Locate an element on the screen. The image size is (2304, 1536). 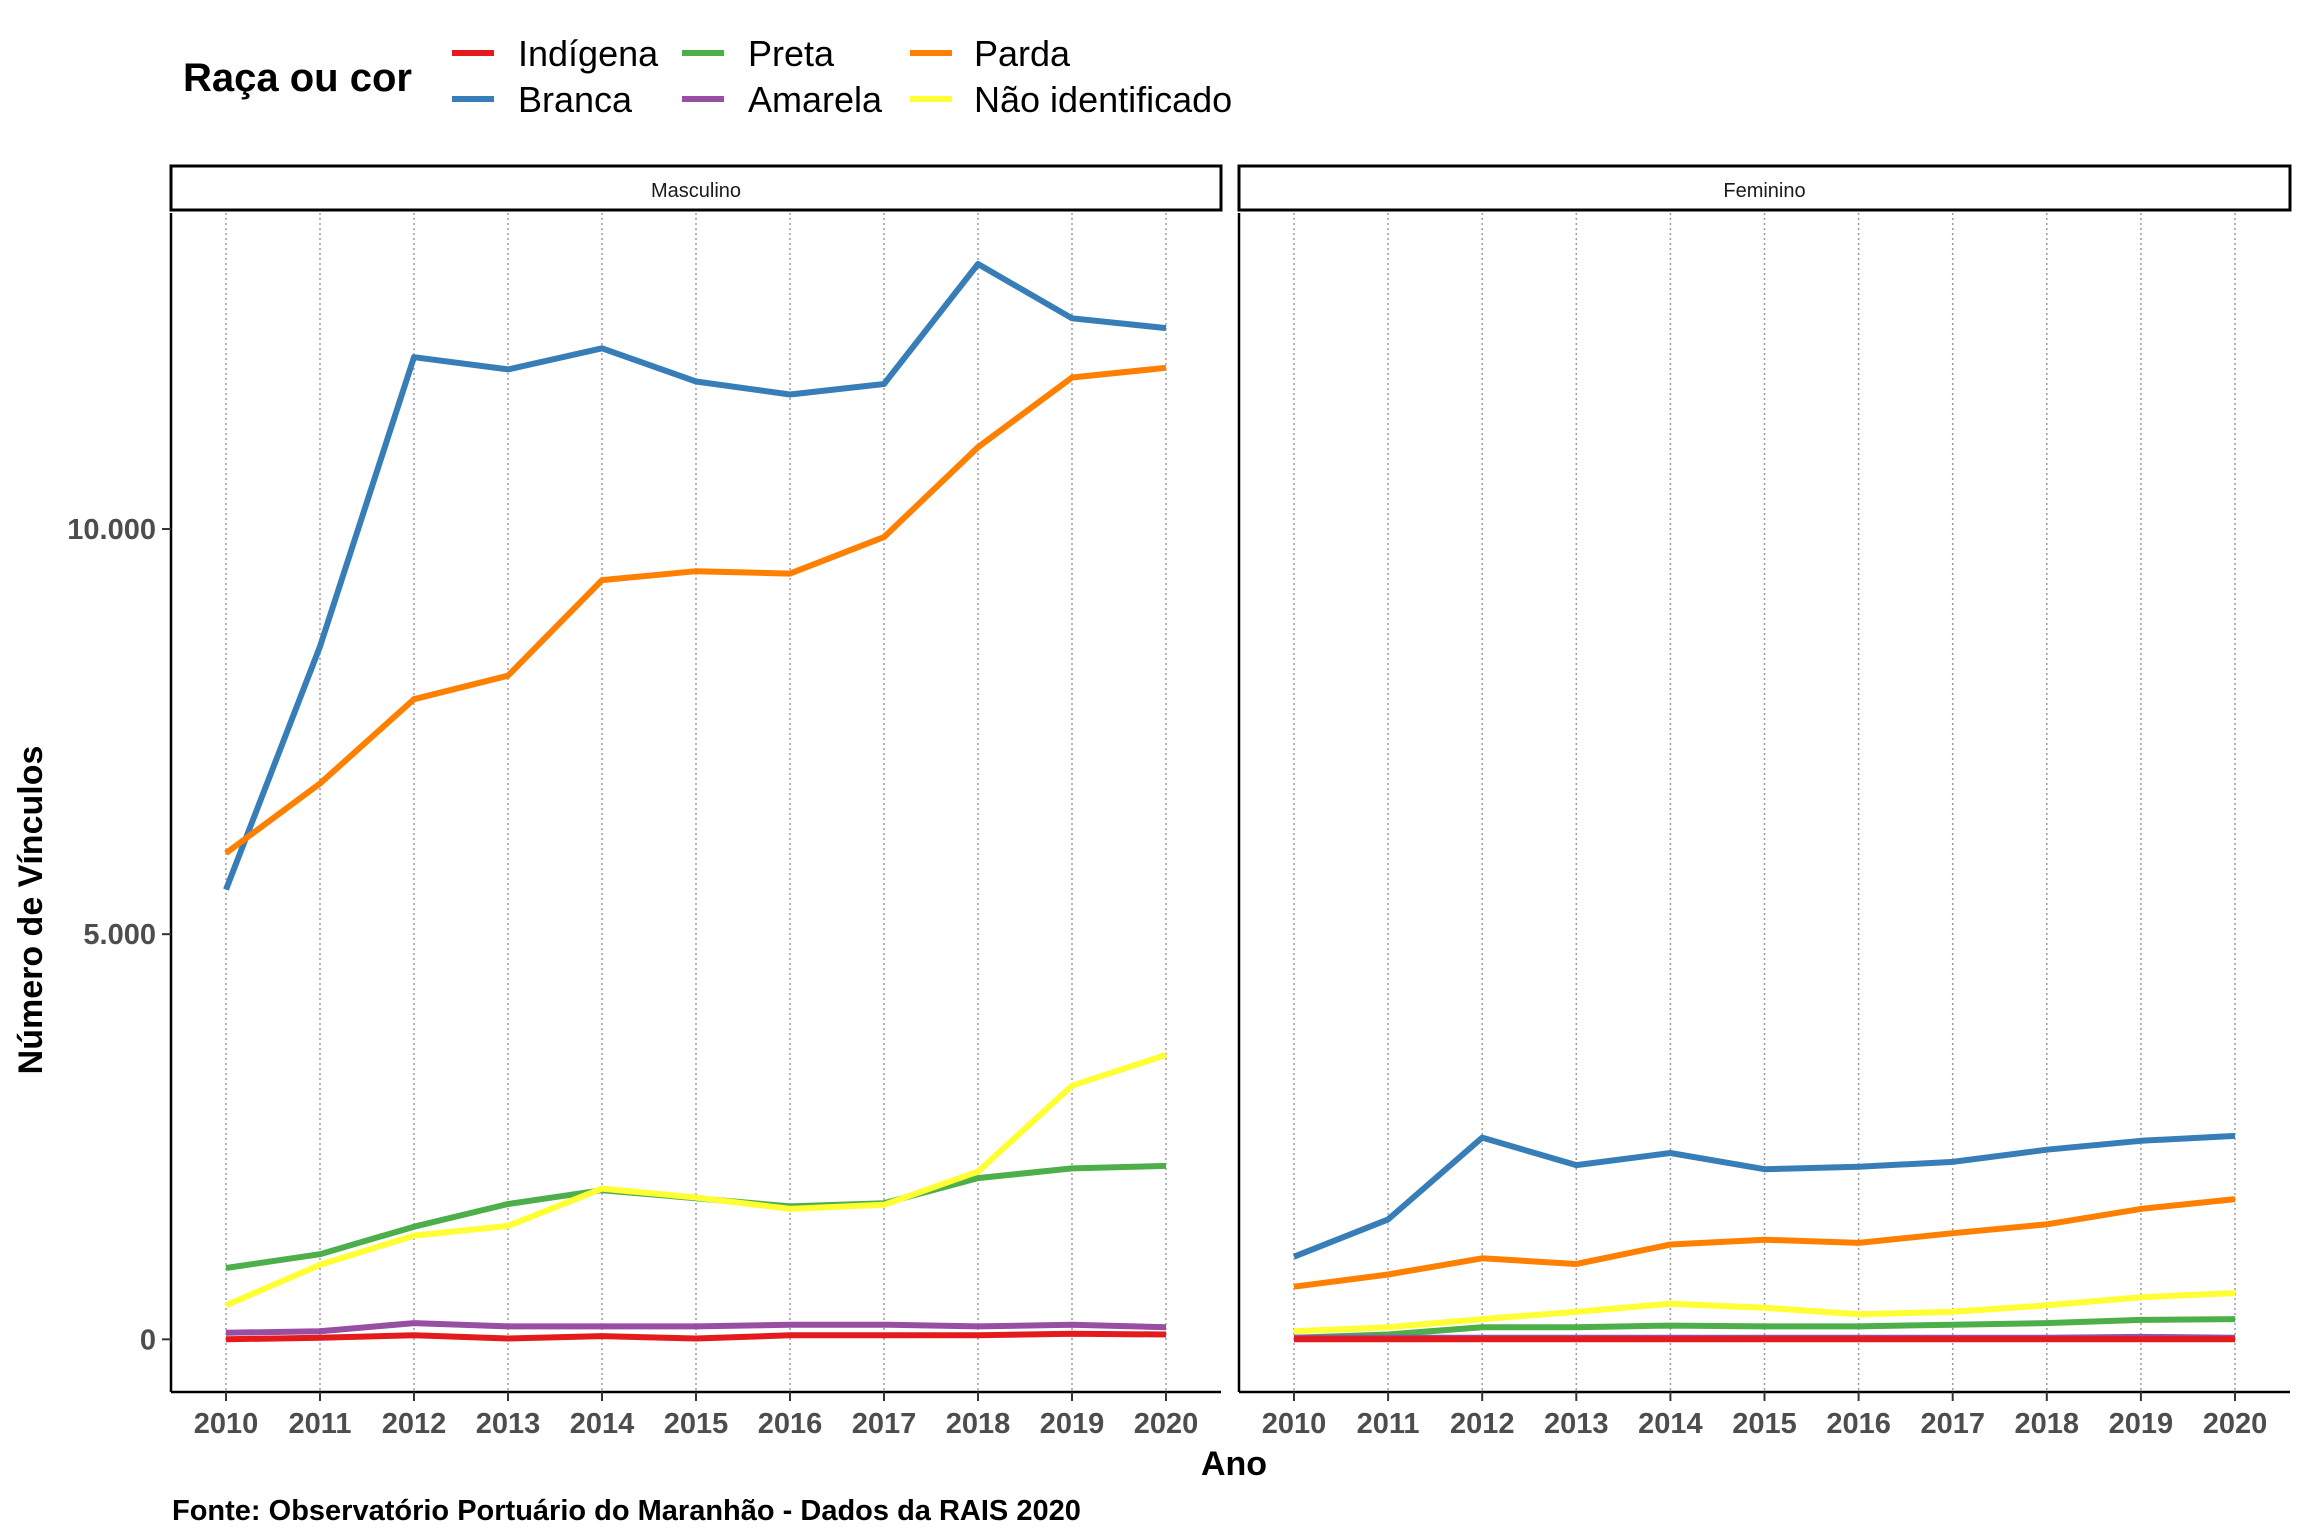
y-tick-label: 10.000 is located at coordinates (111, 530).